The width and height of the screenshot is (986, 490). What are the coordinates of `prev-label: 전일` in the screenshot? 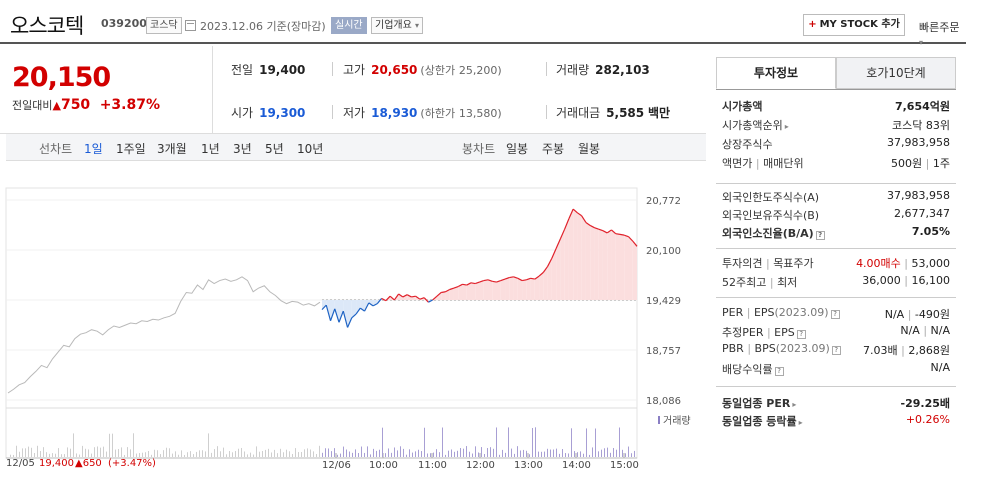 It's located at (242, 70).